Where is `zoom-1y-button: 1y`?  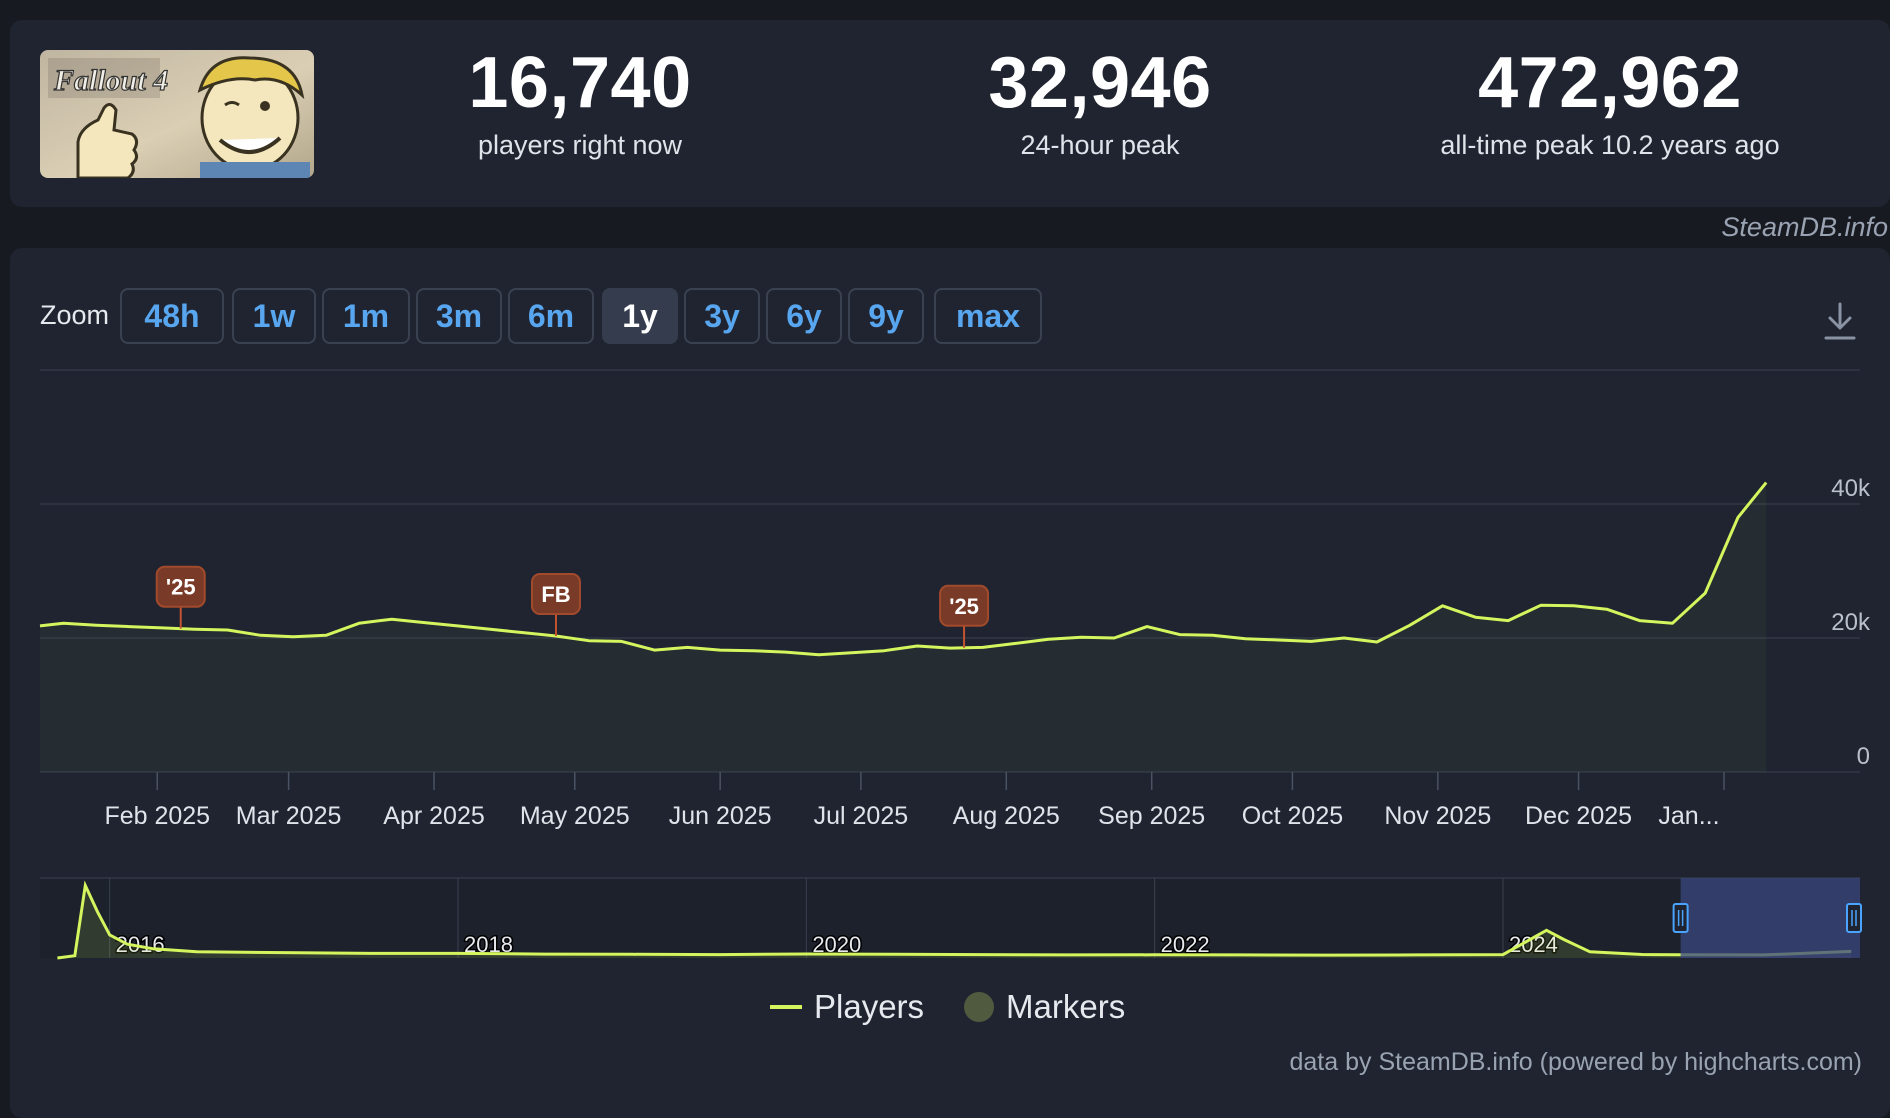
zoom-1y-button: 1y is located at coordinates (640, 316).